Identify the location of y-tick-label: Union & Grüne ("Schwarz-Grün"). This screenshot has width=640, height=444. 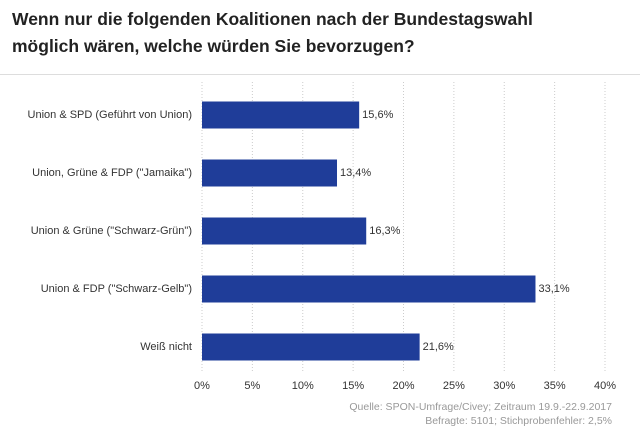
(111, 231).